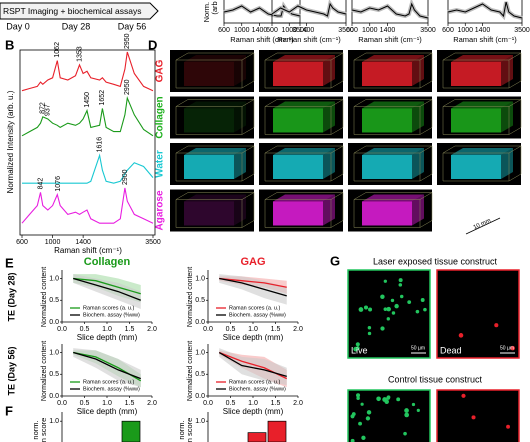 The width and height of the screenshot is (530, 442). Describe the element at coordinates (231, 329) in the screenshot. I see `x-tick-label: 0.5` at that location.